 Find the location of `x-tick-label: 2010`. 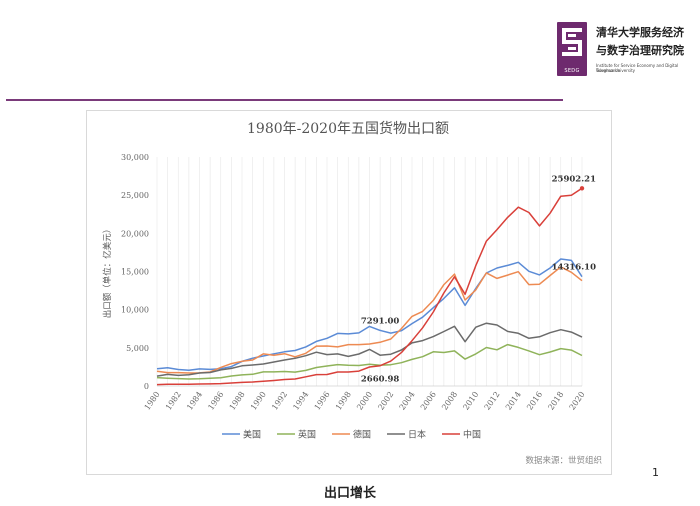

x-tick-label: 2010 is located at coordinates (470, 401).